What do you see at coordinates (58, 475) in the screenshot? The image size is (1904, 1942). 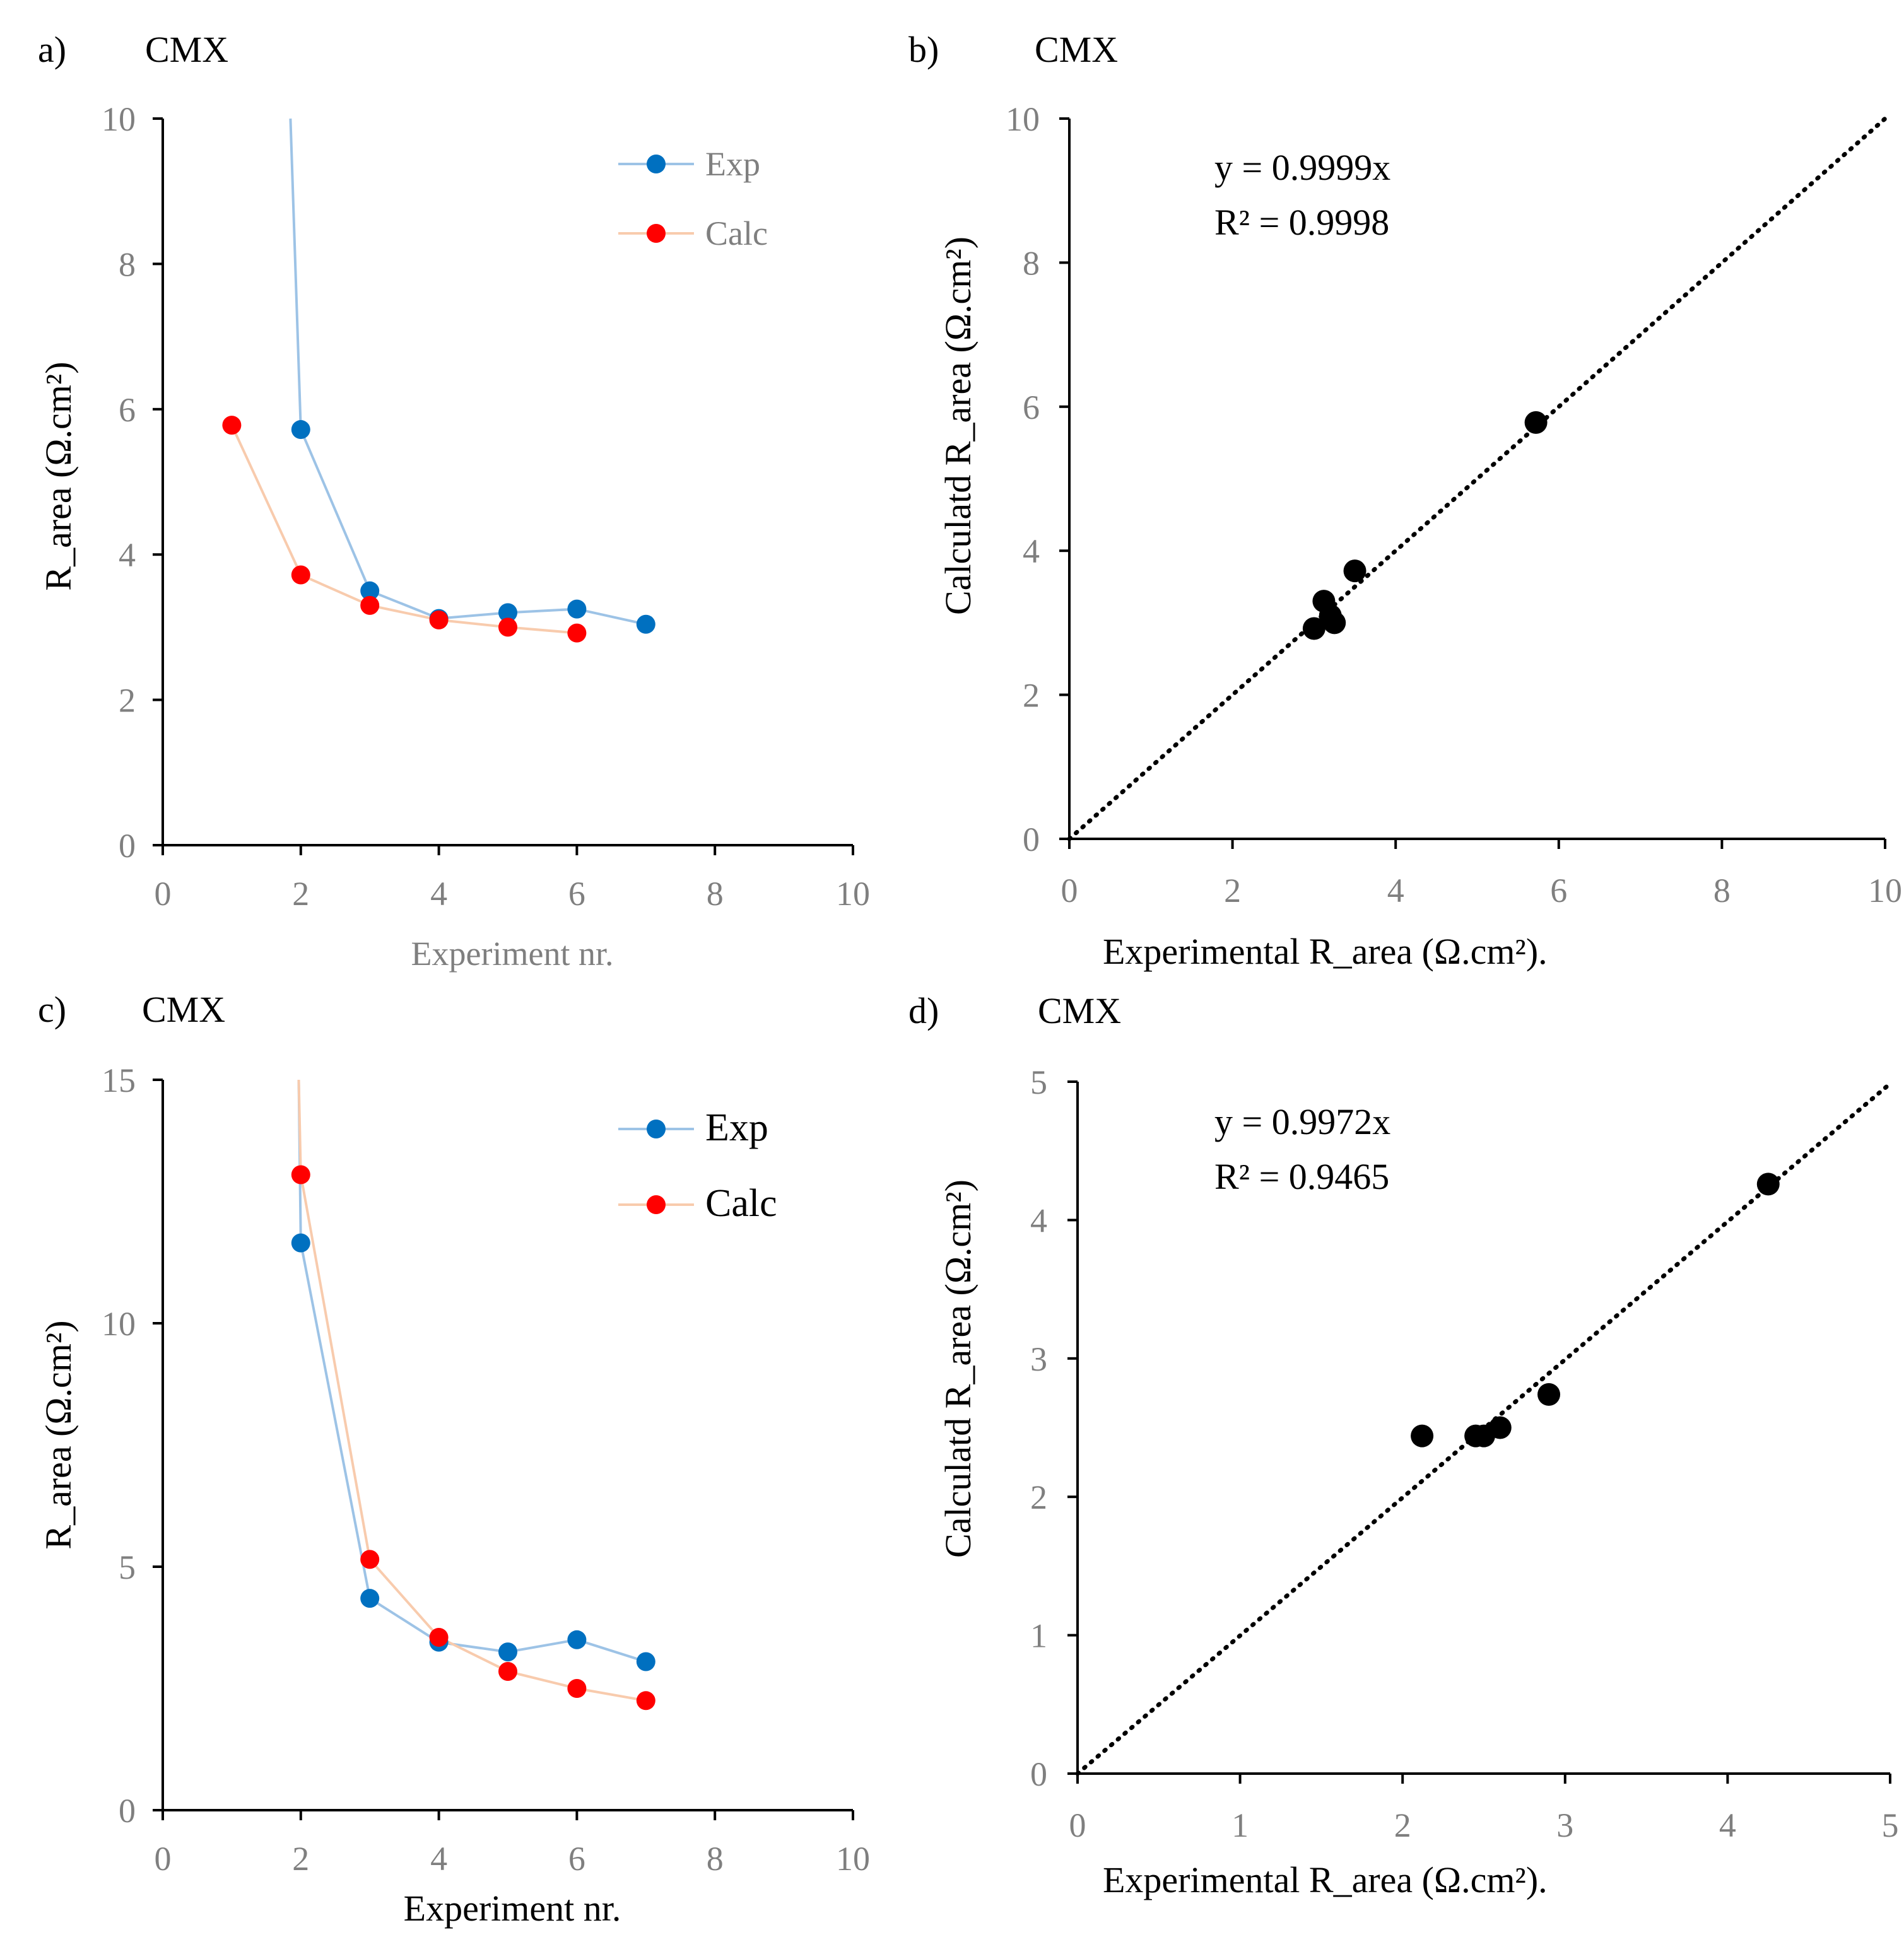 I see `panel-a-y-axis-label: R_area (Ω.cm²)` at bounding box center [58, 475].